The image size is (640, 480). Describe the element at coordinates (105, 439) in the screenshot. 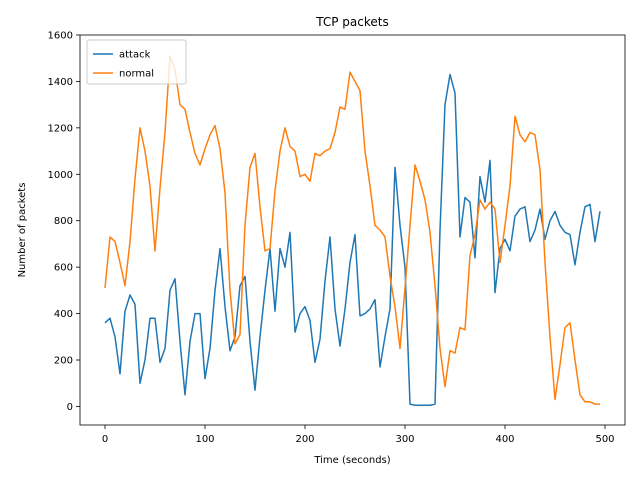

I see `x-tick-label: 0` at that location.